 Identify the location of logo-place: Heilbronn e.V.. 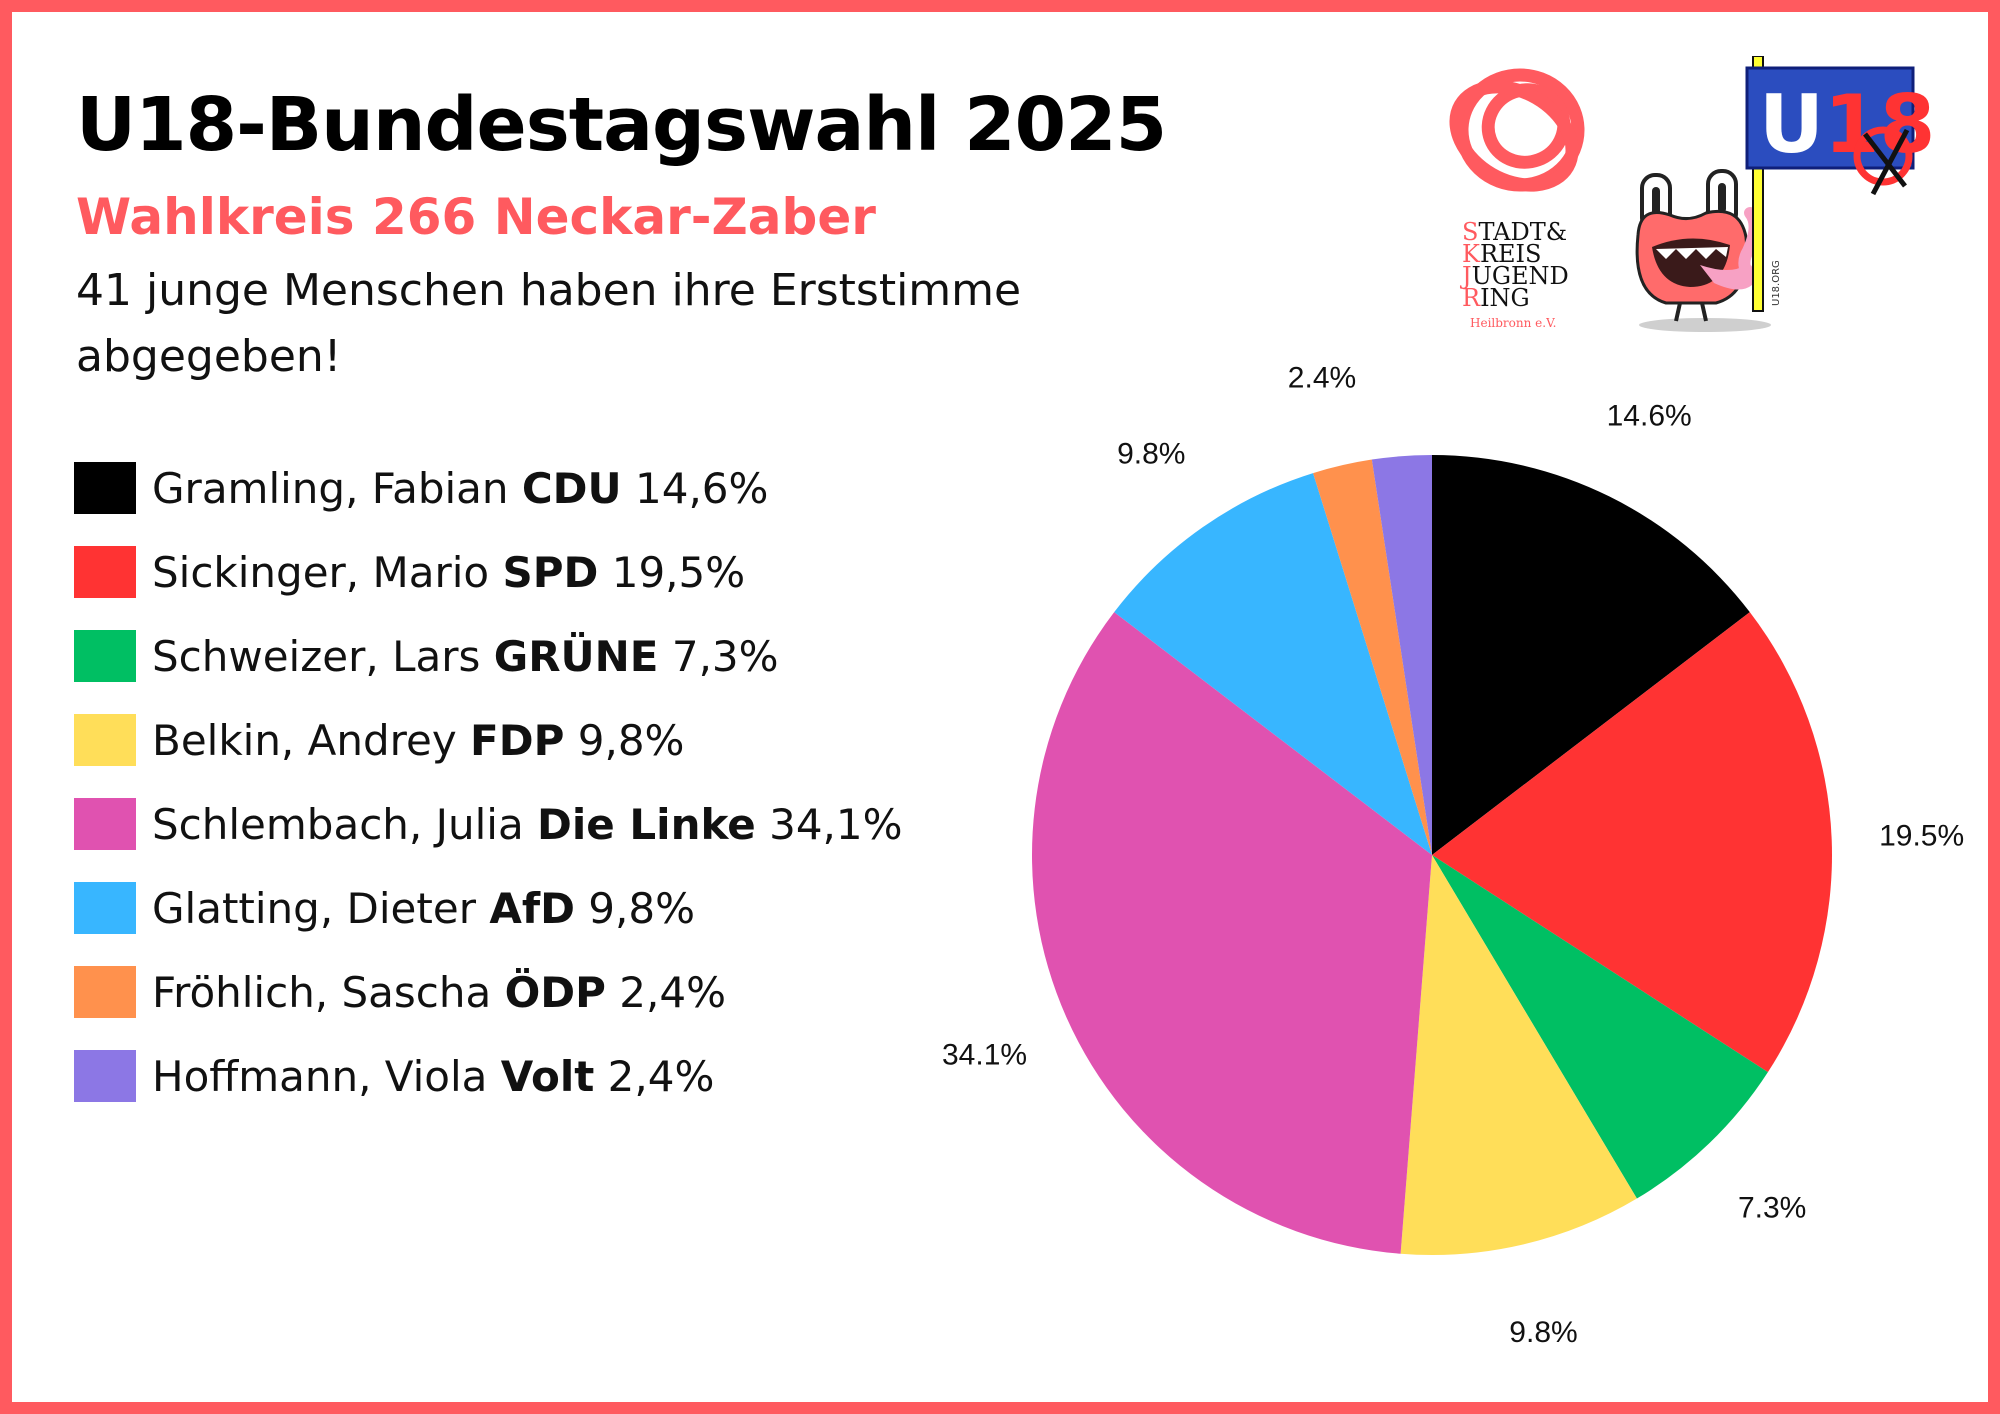
(1513, 323).